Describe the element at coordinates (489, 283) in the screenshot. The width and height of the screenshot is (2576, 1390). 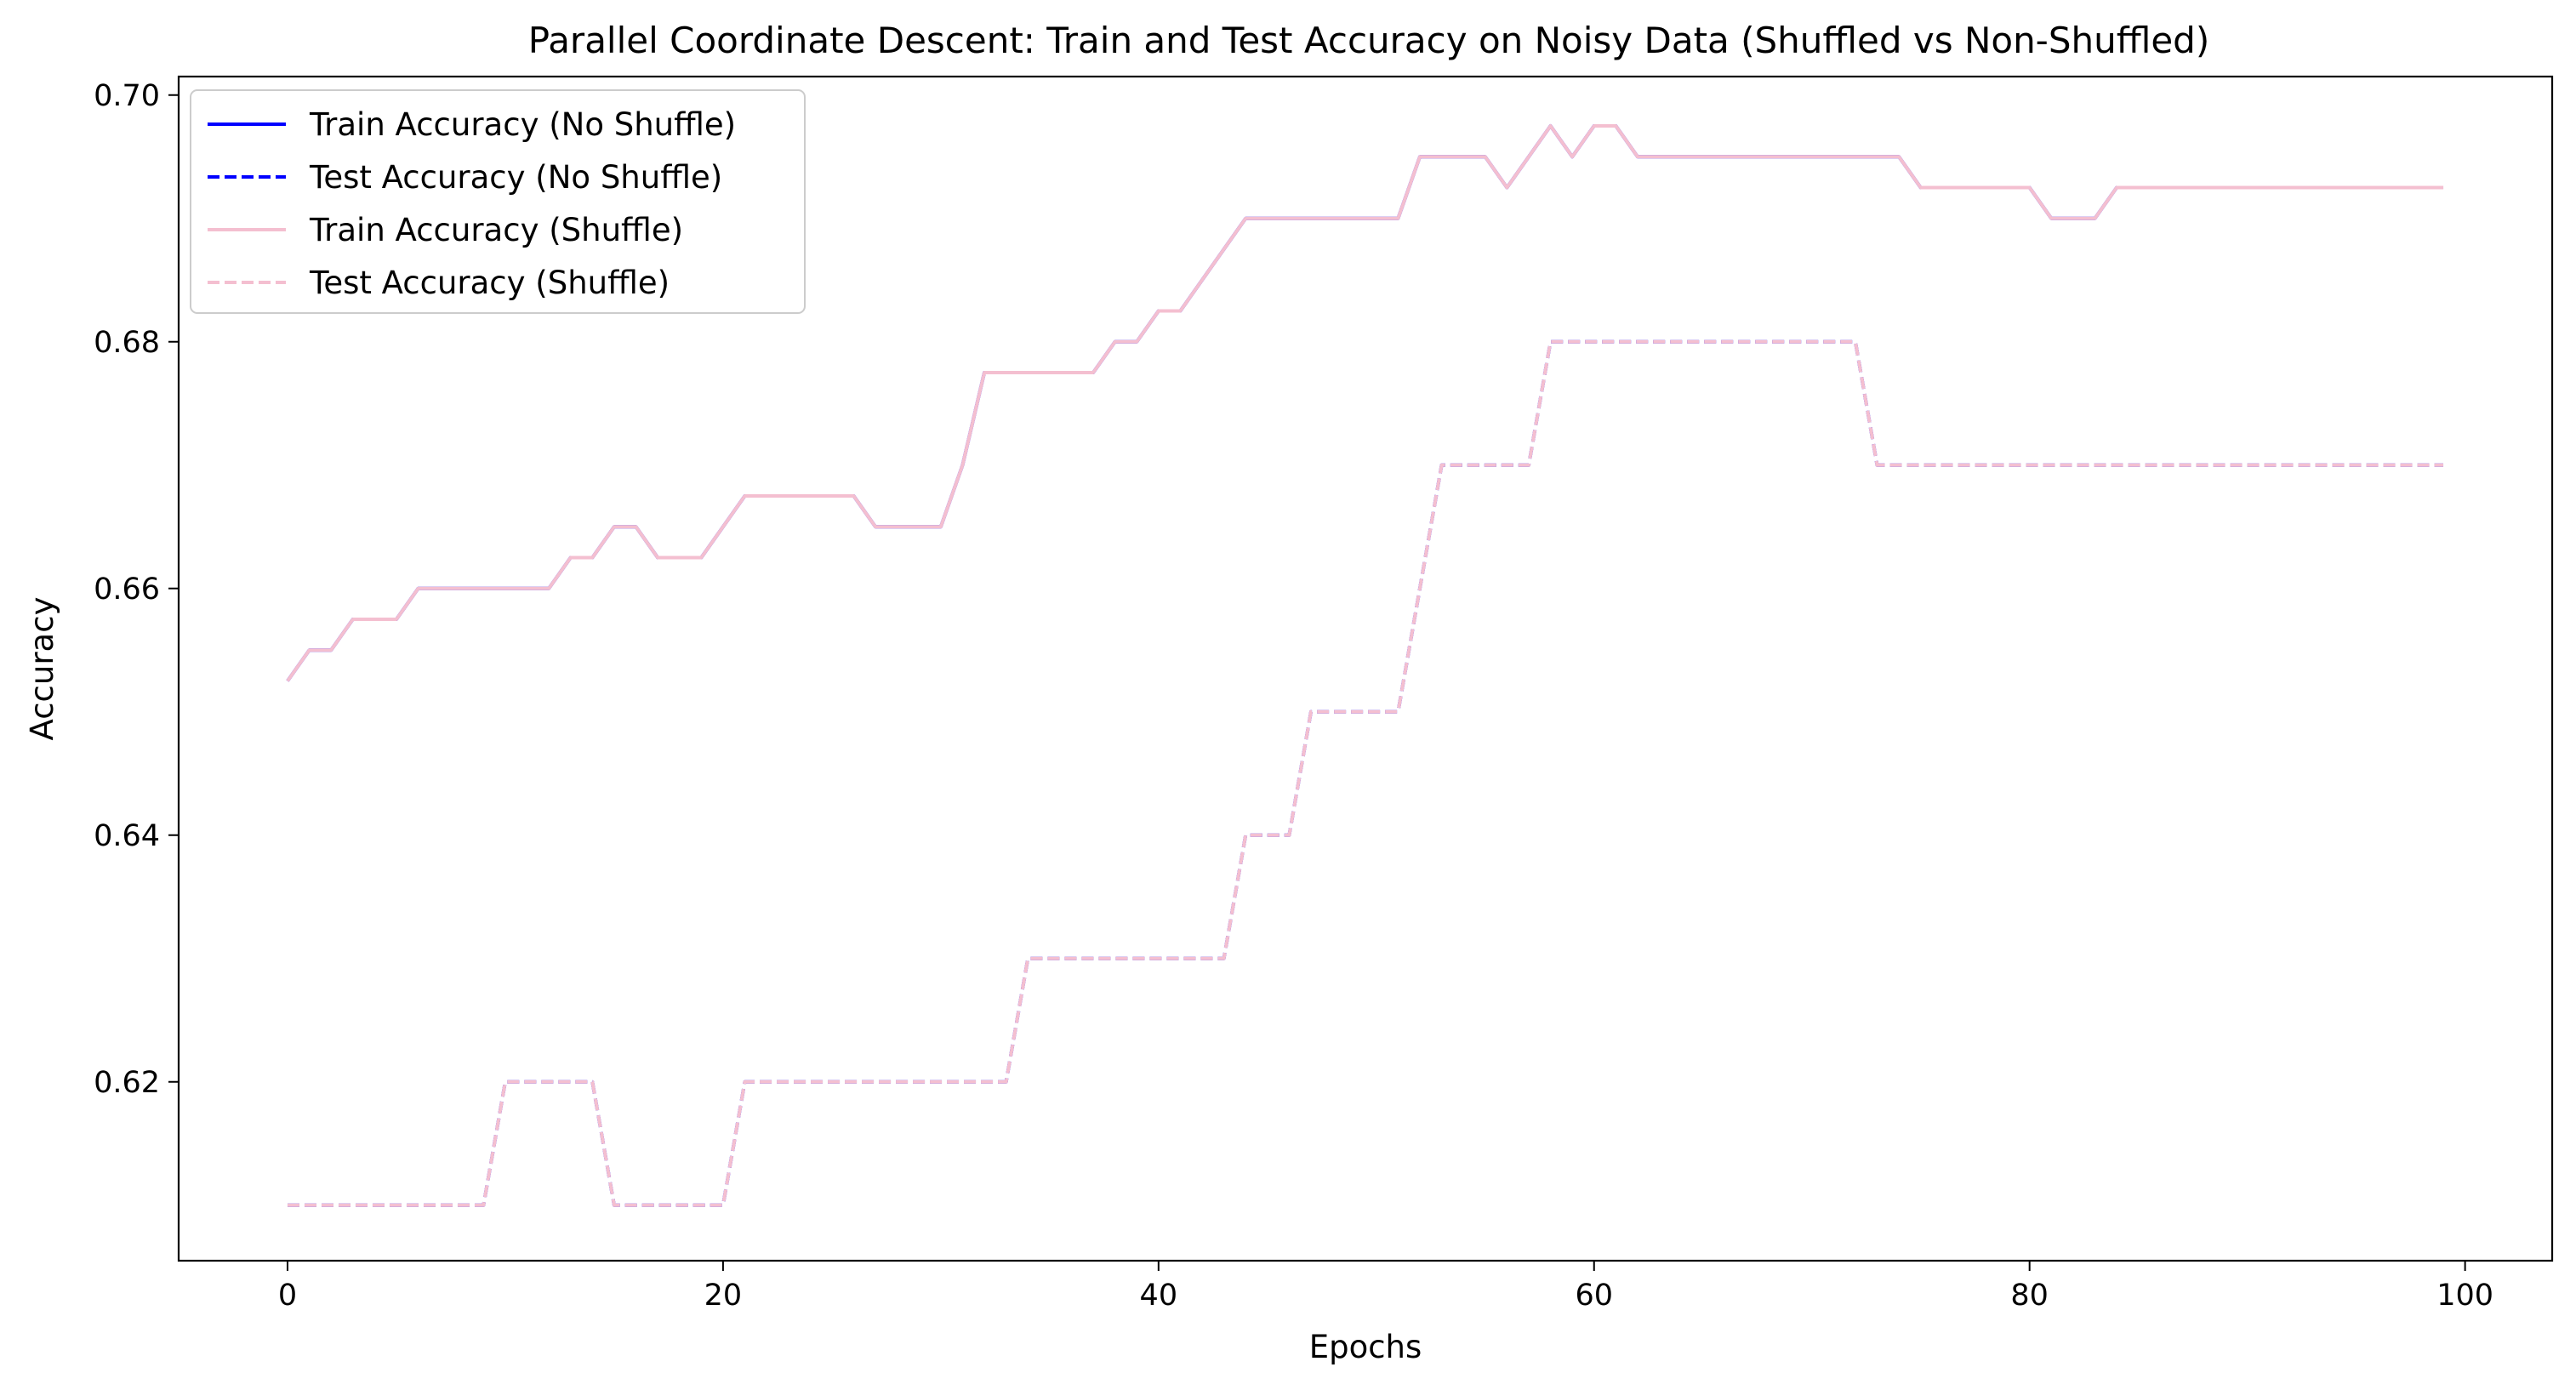
I see `legend-label-3: Test Accuracy (Shuffle)` at that location.